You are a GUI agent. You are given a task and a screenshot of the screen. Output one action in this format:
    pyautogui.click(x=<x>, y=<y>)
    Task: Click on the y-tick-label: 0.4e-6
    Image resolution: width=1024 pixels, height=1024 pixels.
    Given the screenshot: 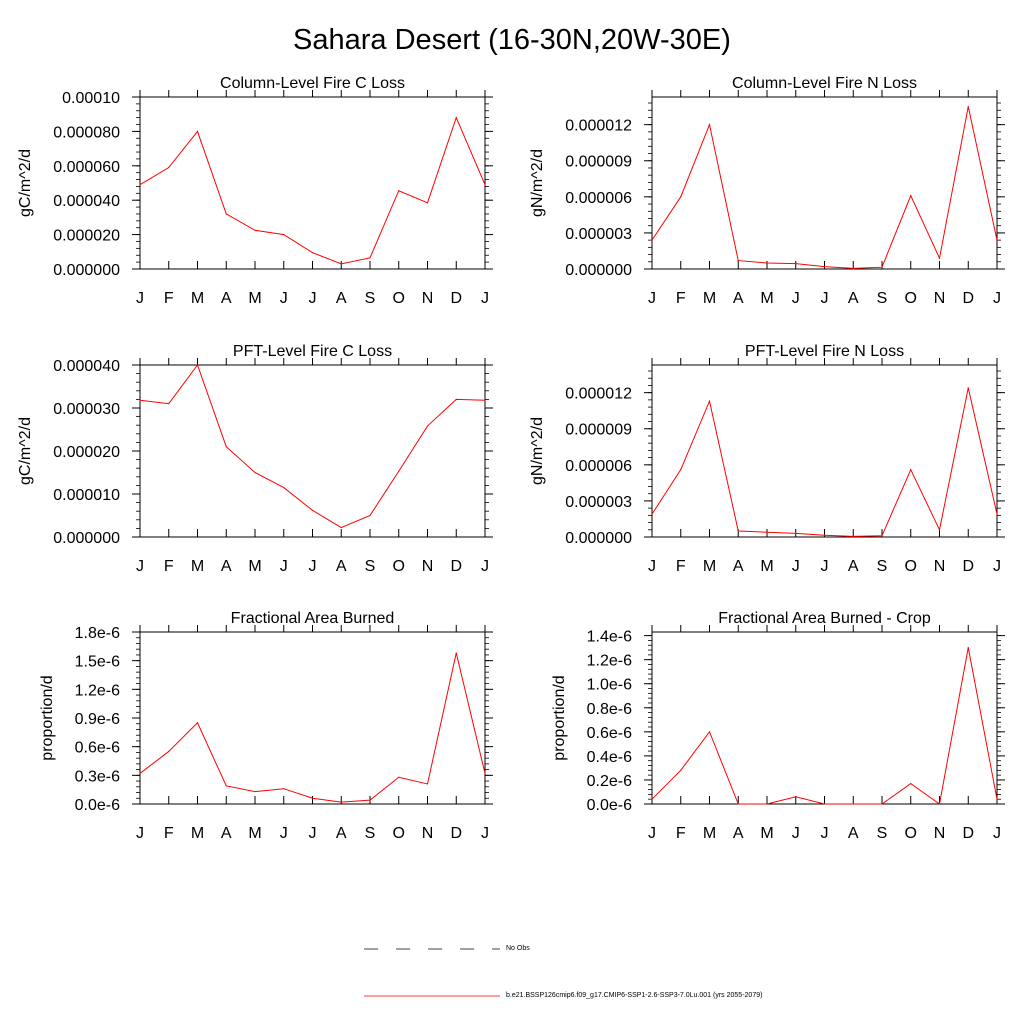 What is the action you would take?
    pyautogui.click(x=609, y=757)
    